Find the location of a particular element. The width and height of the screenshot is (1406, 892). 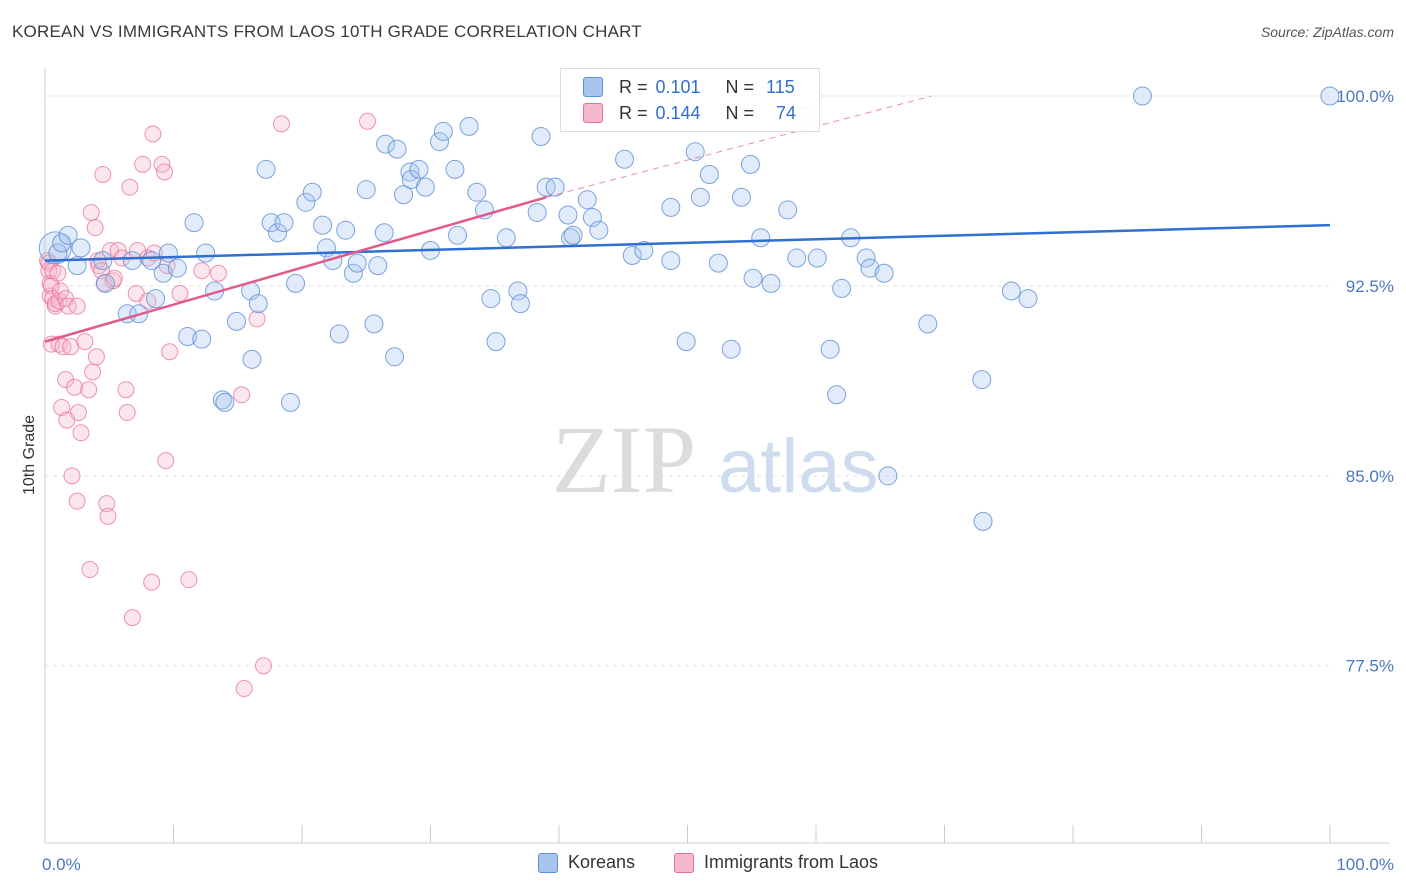

legend-label-koreans: Koreans is located at coordinates (602, 862).